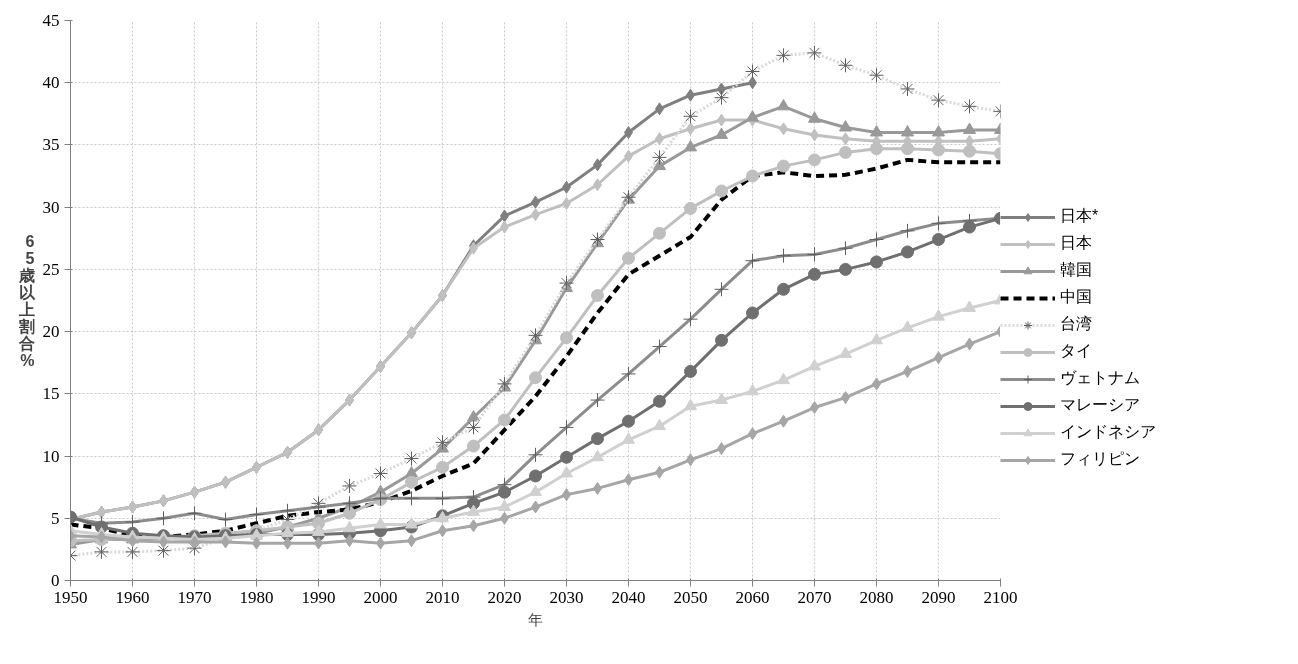  Describe the element at coordinates (938, 597) in the screenshot. I see `x-tick-label: 2090` at that location.